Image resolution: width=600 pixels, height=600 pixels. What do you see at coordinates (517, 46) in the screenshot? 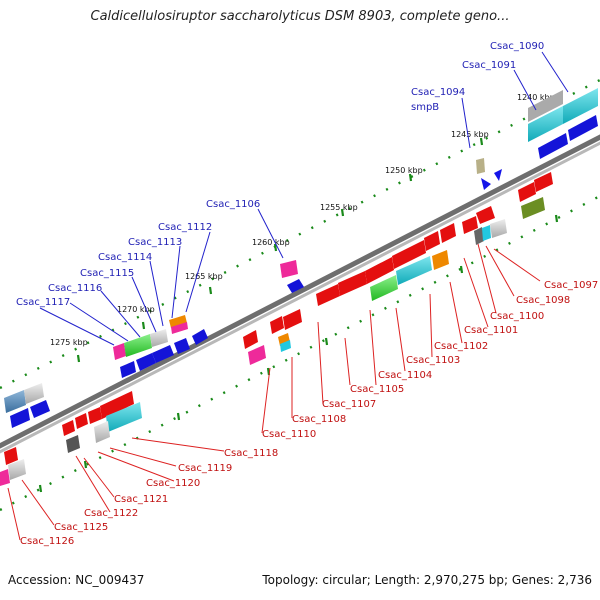
I see `gene-label: Csac_1090` at bounding box center [517, 46].